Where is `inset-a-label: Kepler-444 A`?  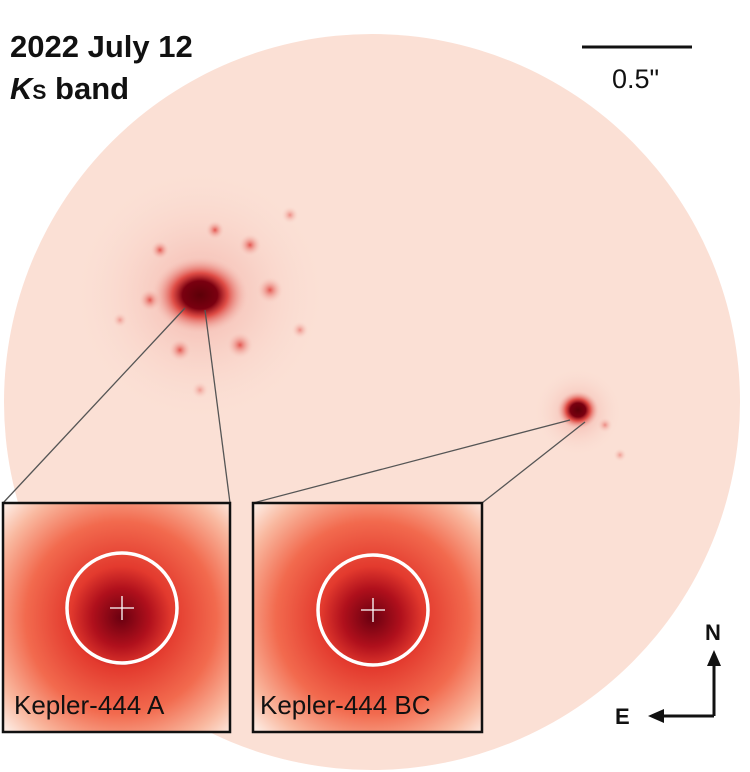
inset-a-label: Kepler-444 A is located at coordinates (89, 705).